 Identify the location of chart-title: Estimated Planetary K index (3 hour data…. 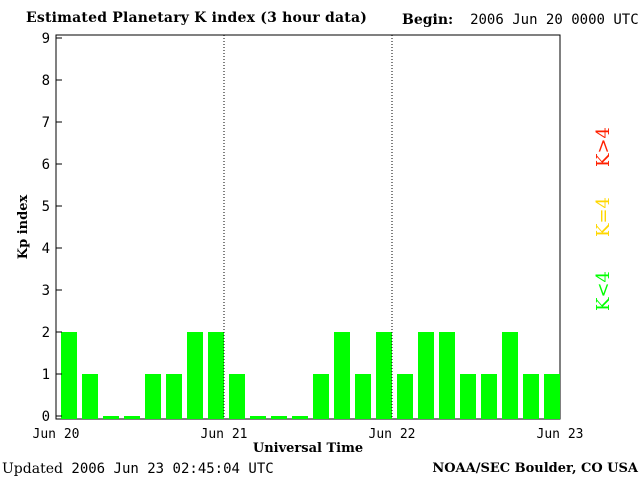
(197, 18).